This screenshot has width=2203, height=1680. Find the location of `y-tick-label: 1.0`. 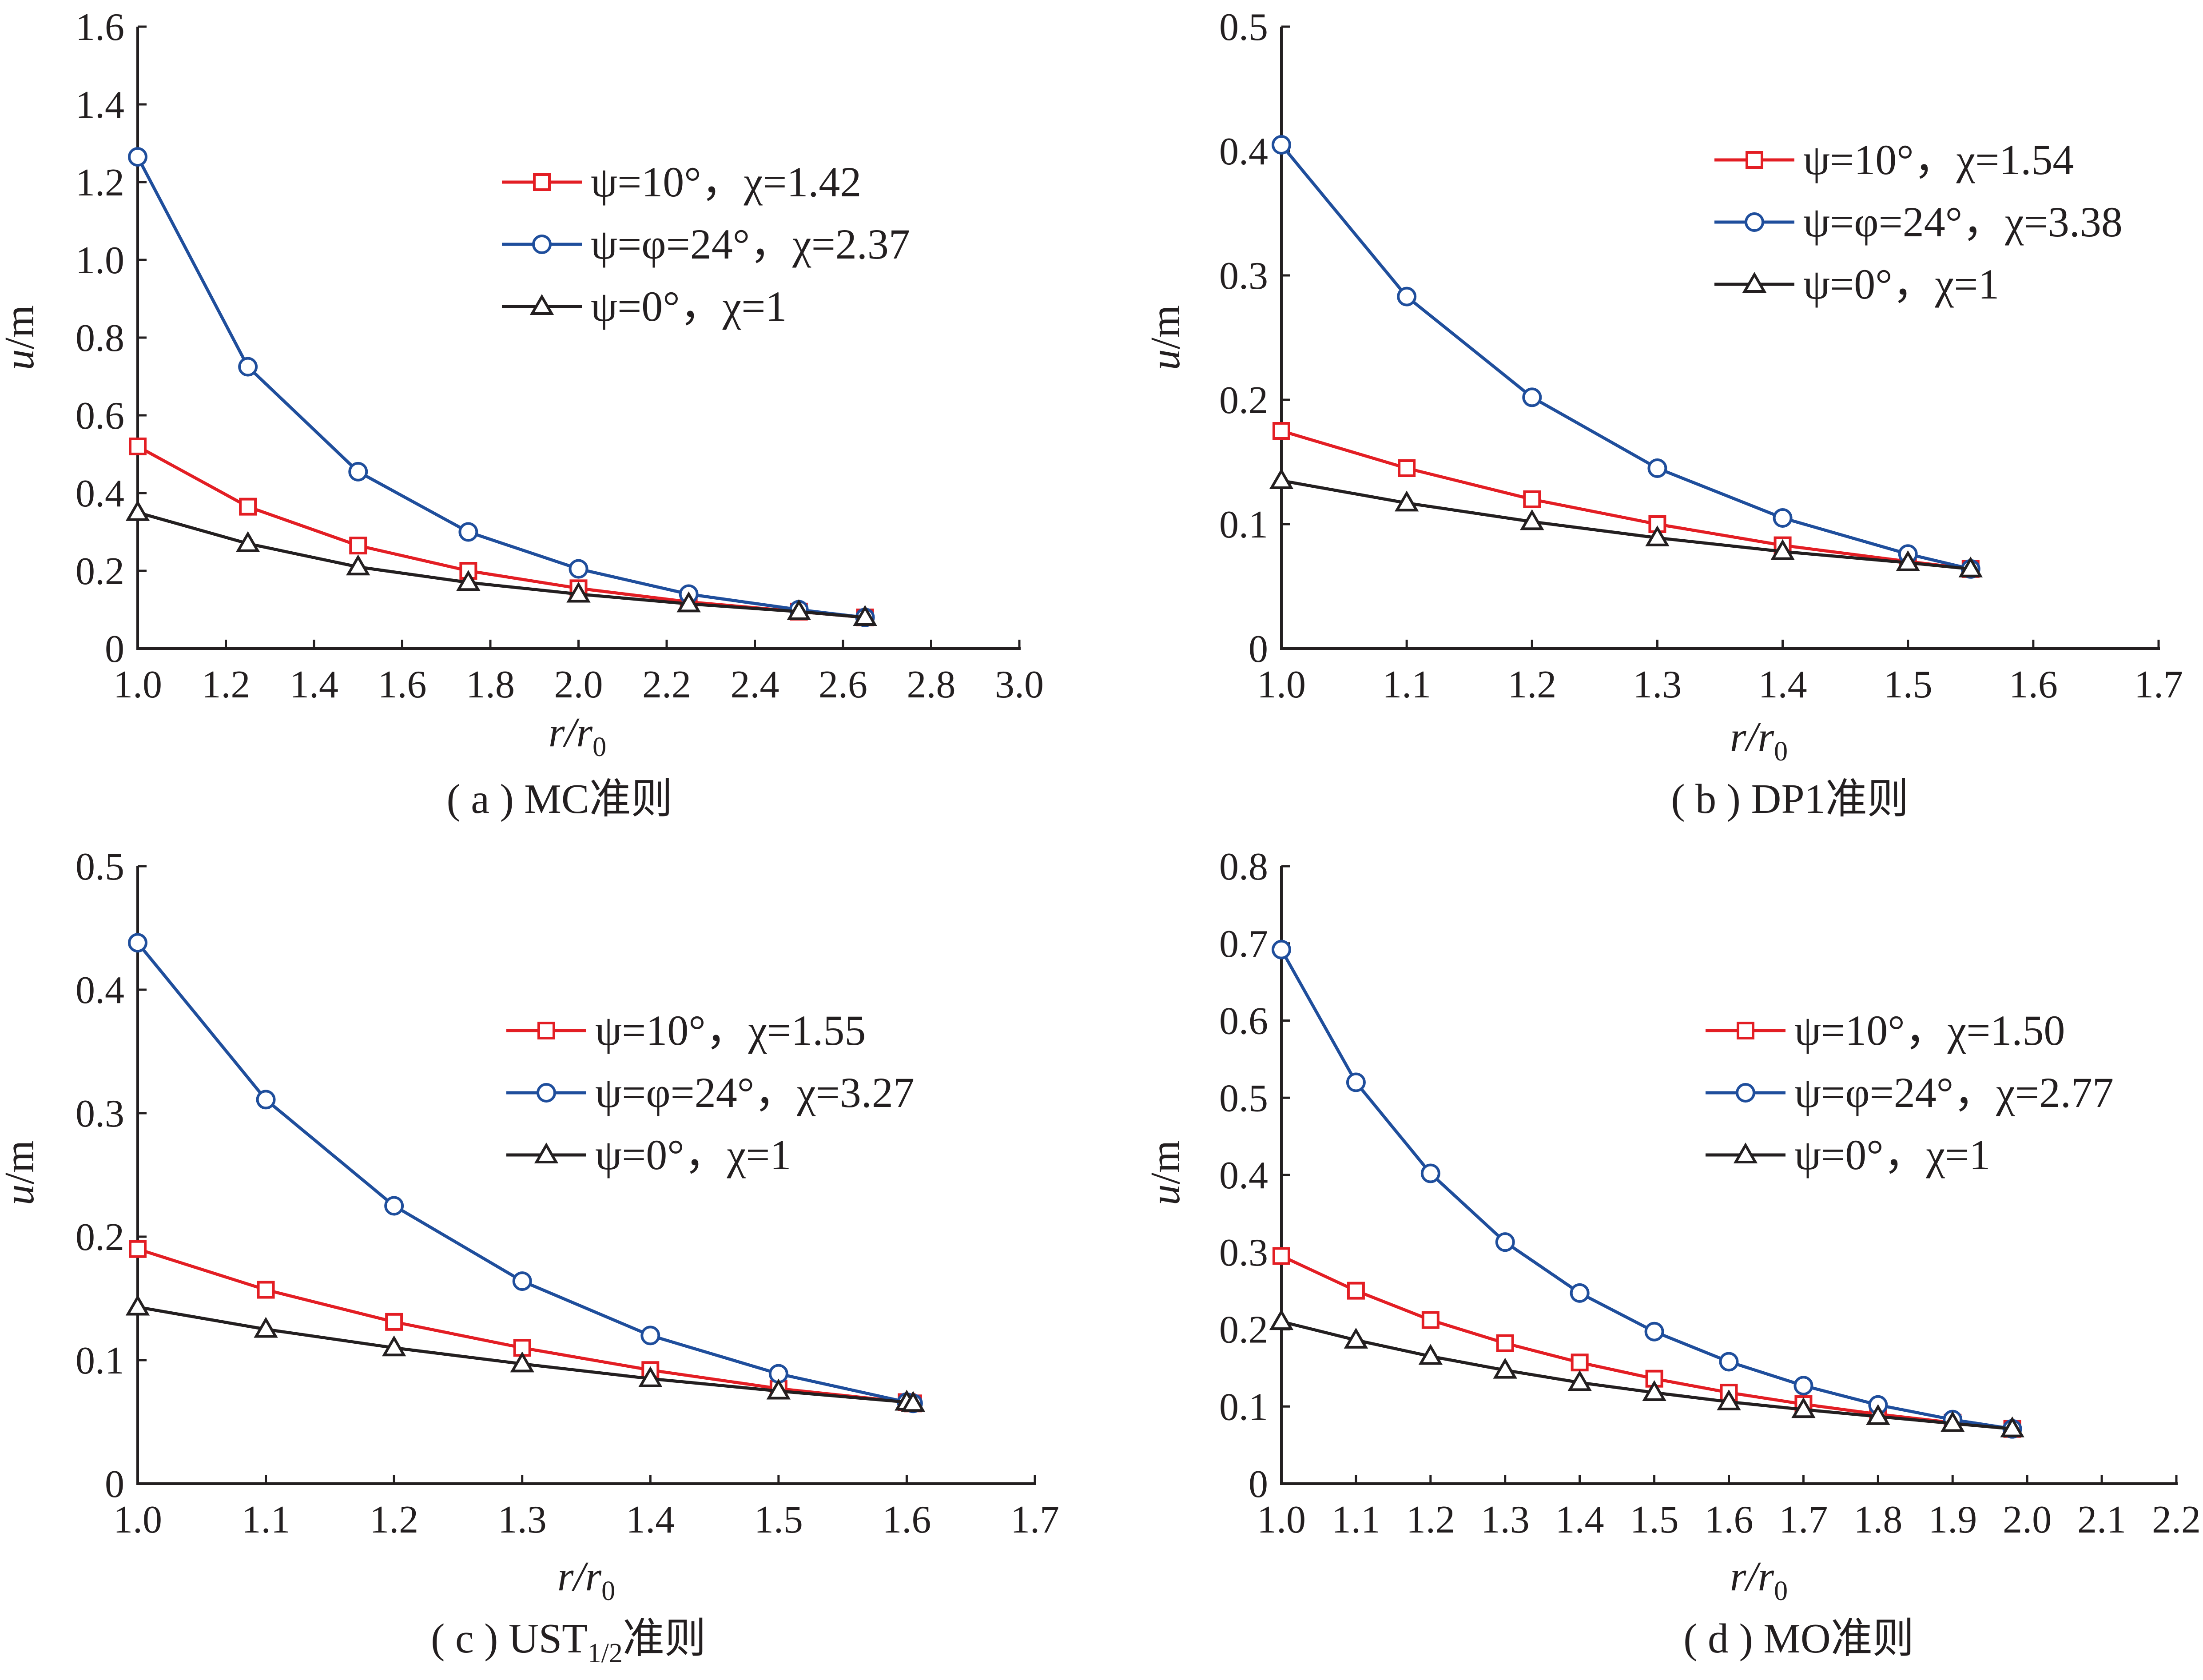

y-tick-label: 1.0 is located at coordinates (100, 260).